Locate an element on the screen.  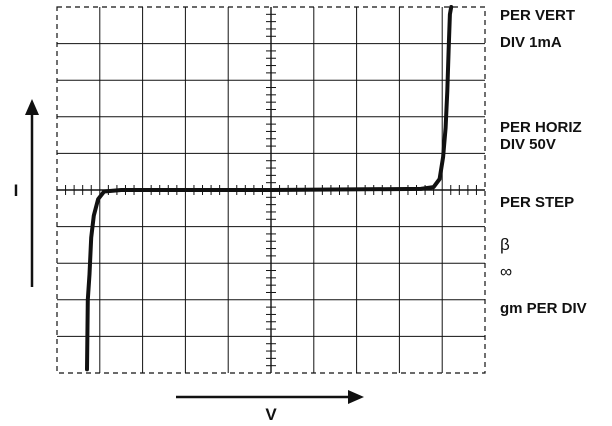
per-horiz-label: PER HORIZ is located at coordinates (541, 127).